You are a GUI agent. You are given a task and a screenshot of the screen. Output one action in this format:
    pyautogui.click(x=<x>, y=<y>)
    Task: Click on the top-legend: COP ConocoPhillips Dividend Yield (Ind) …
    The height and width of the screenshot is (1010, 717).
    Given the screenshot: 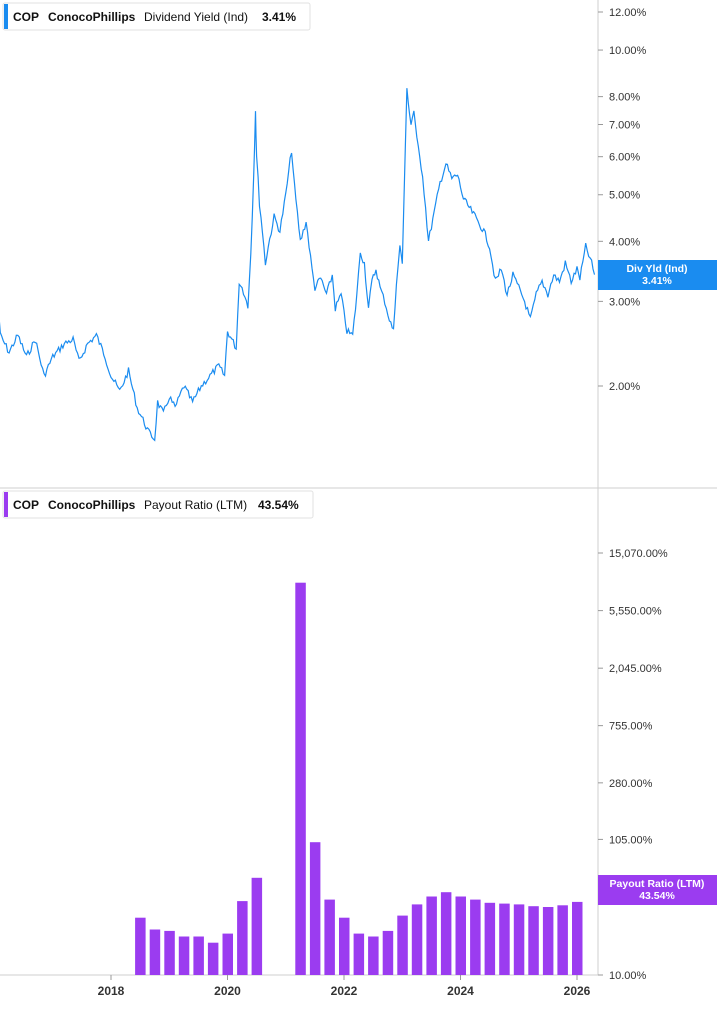 What is the action you would take?
    pyautogui.click(x=156, y=16)
    